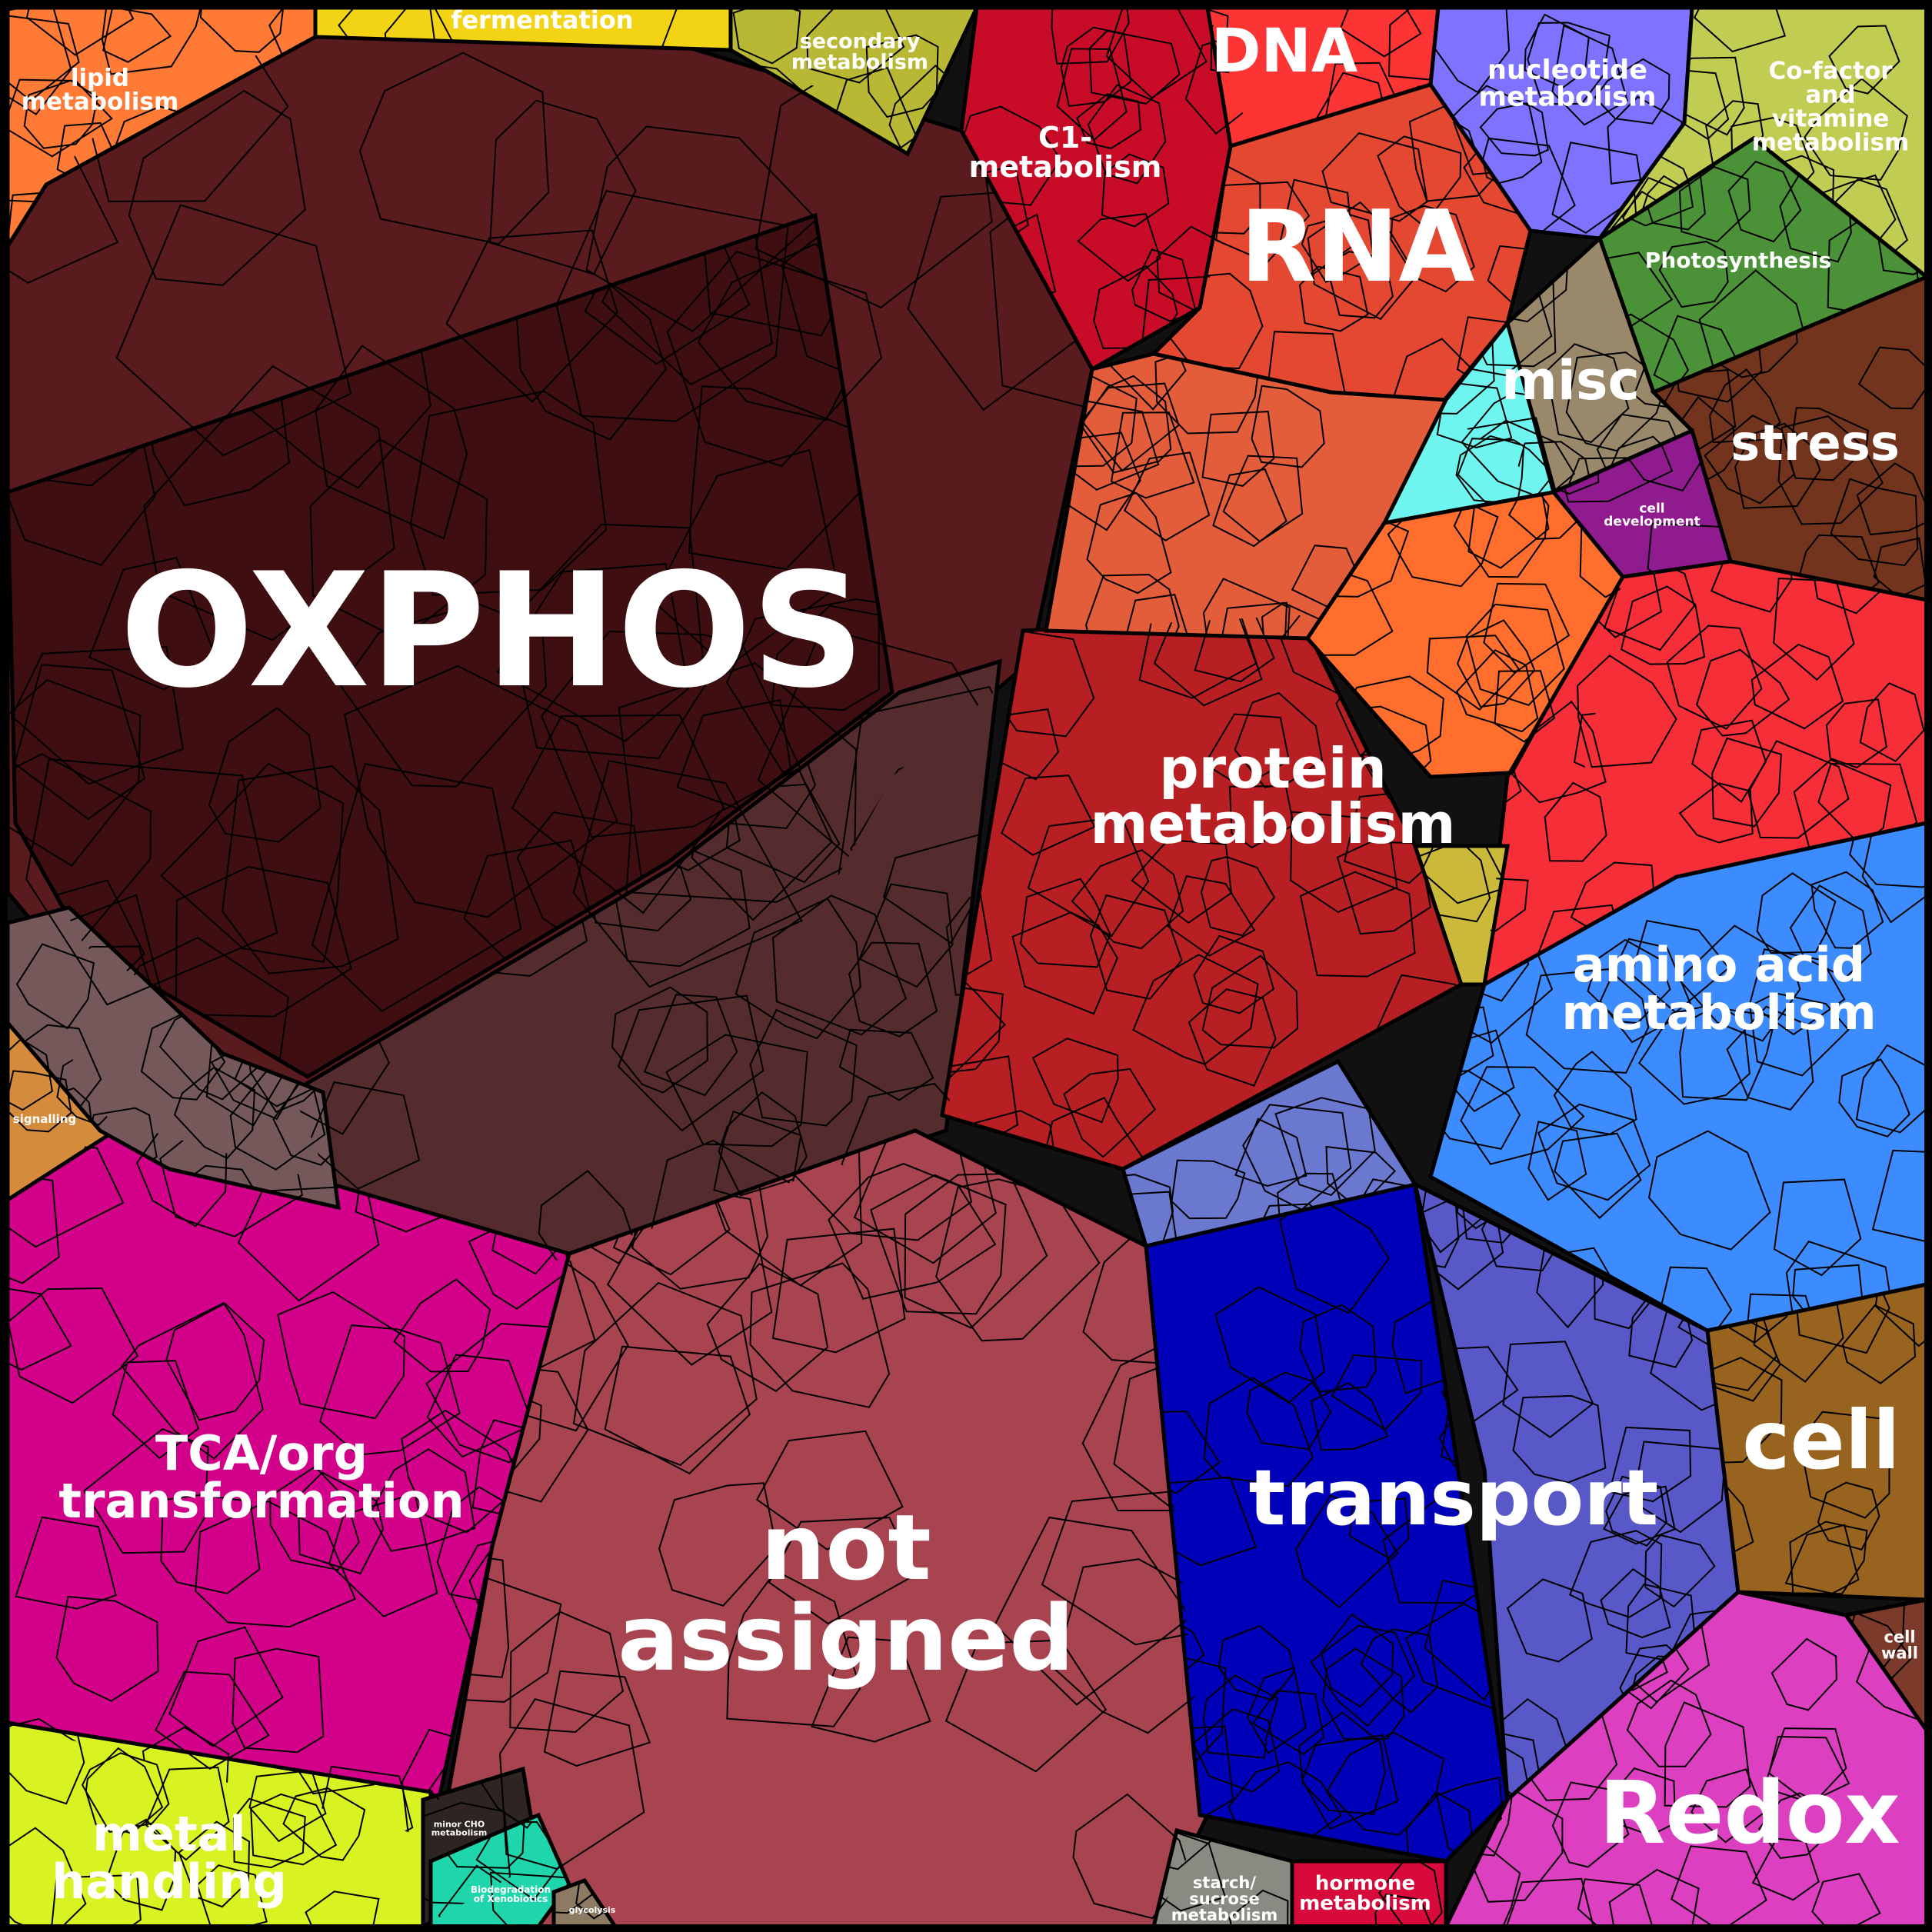  I want to click on label-cell-development: cell development, so click(1652, 515).